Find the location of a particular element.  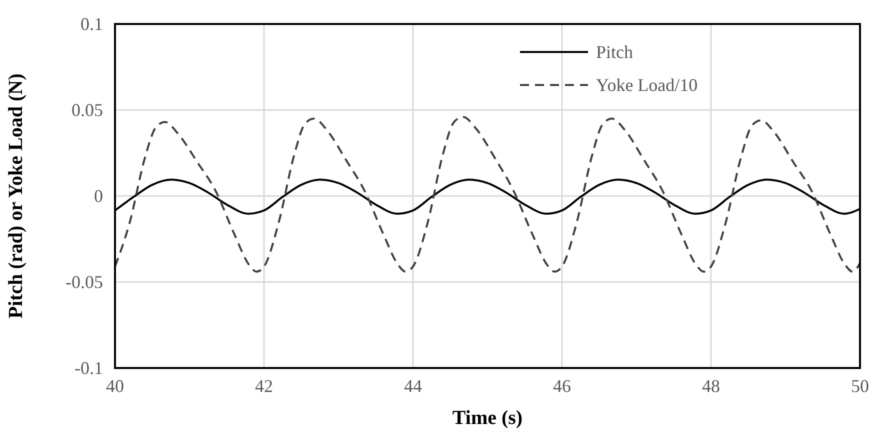

x-tick-label: 44 is located at coordinates (413, 386).